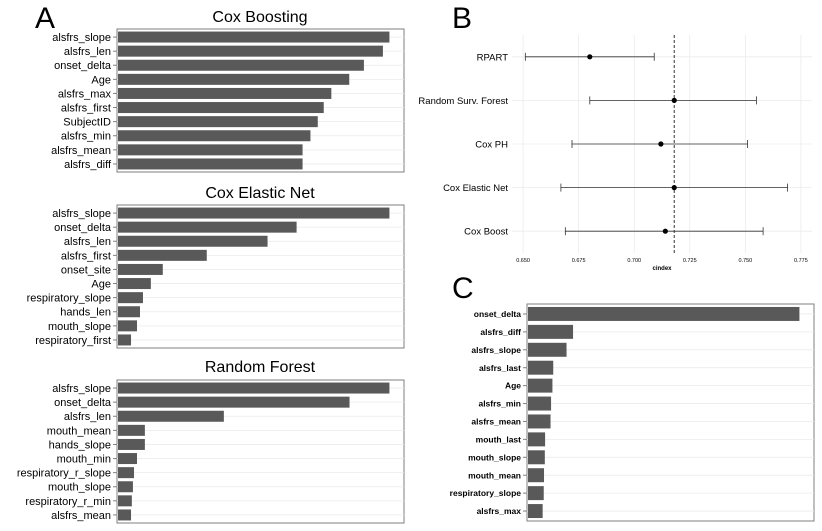 The width and height of the screenshot is (822, 531). Describe the element at coordinates (579, 261) in the screenshot. I see `x-tick-label: 0.675` at that location.